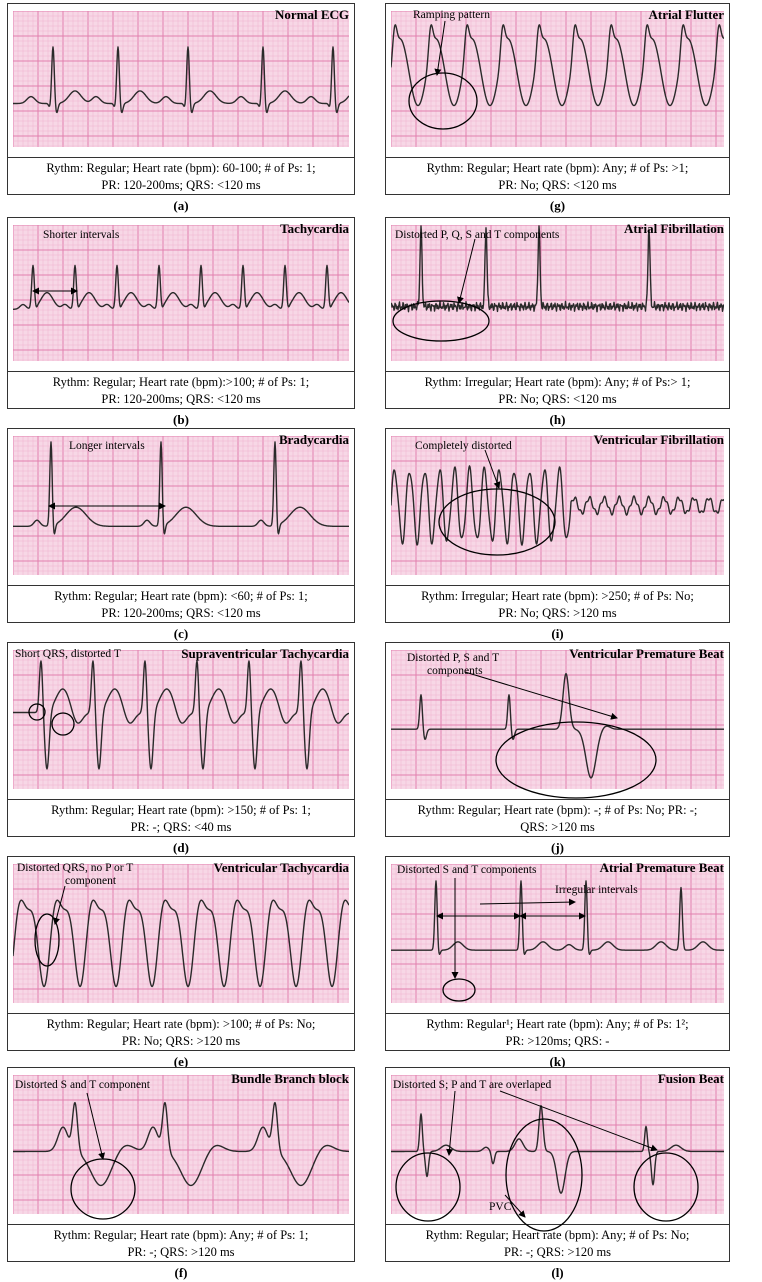 This screenshot has height=1282, width=762. I want to click on panel-sublabel: (h), so click(557, 419).